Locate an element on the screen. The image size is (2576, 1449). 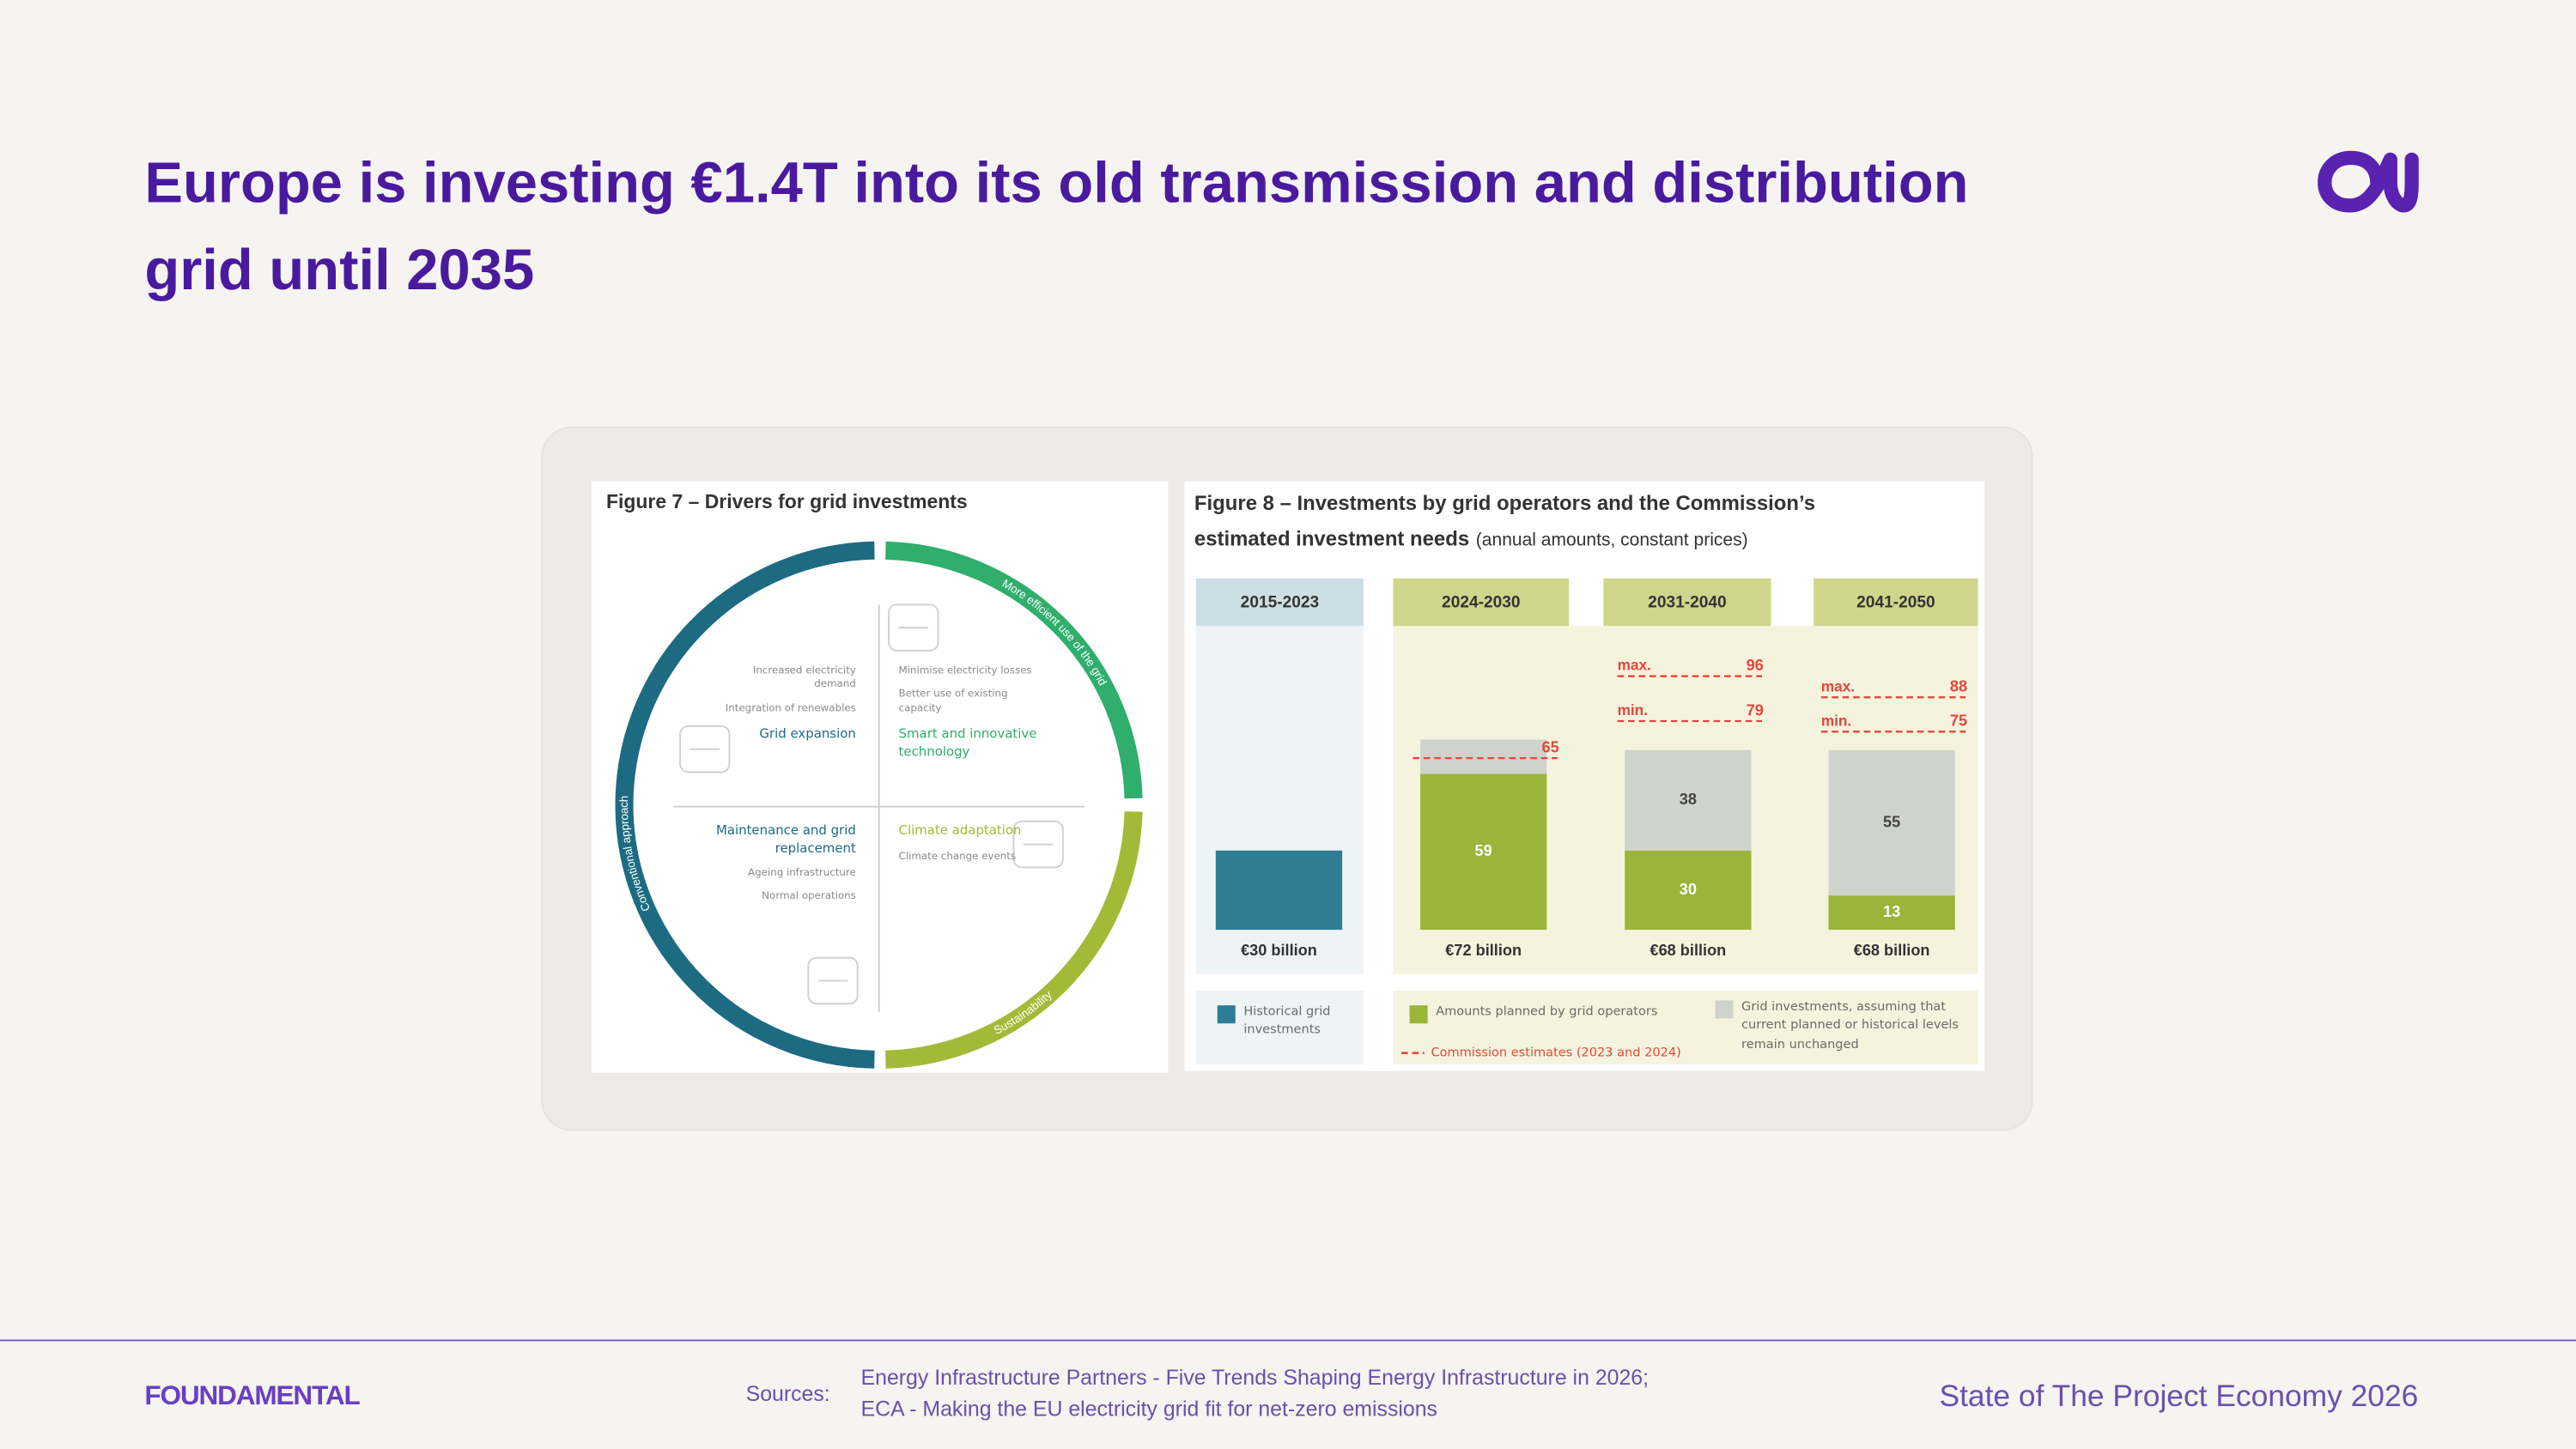
bar-value-label: 59 is located at coordinates (1484, 850).